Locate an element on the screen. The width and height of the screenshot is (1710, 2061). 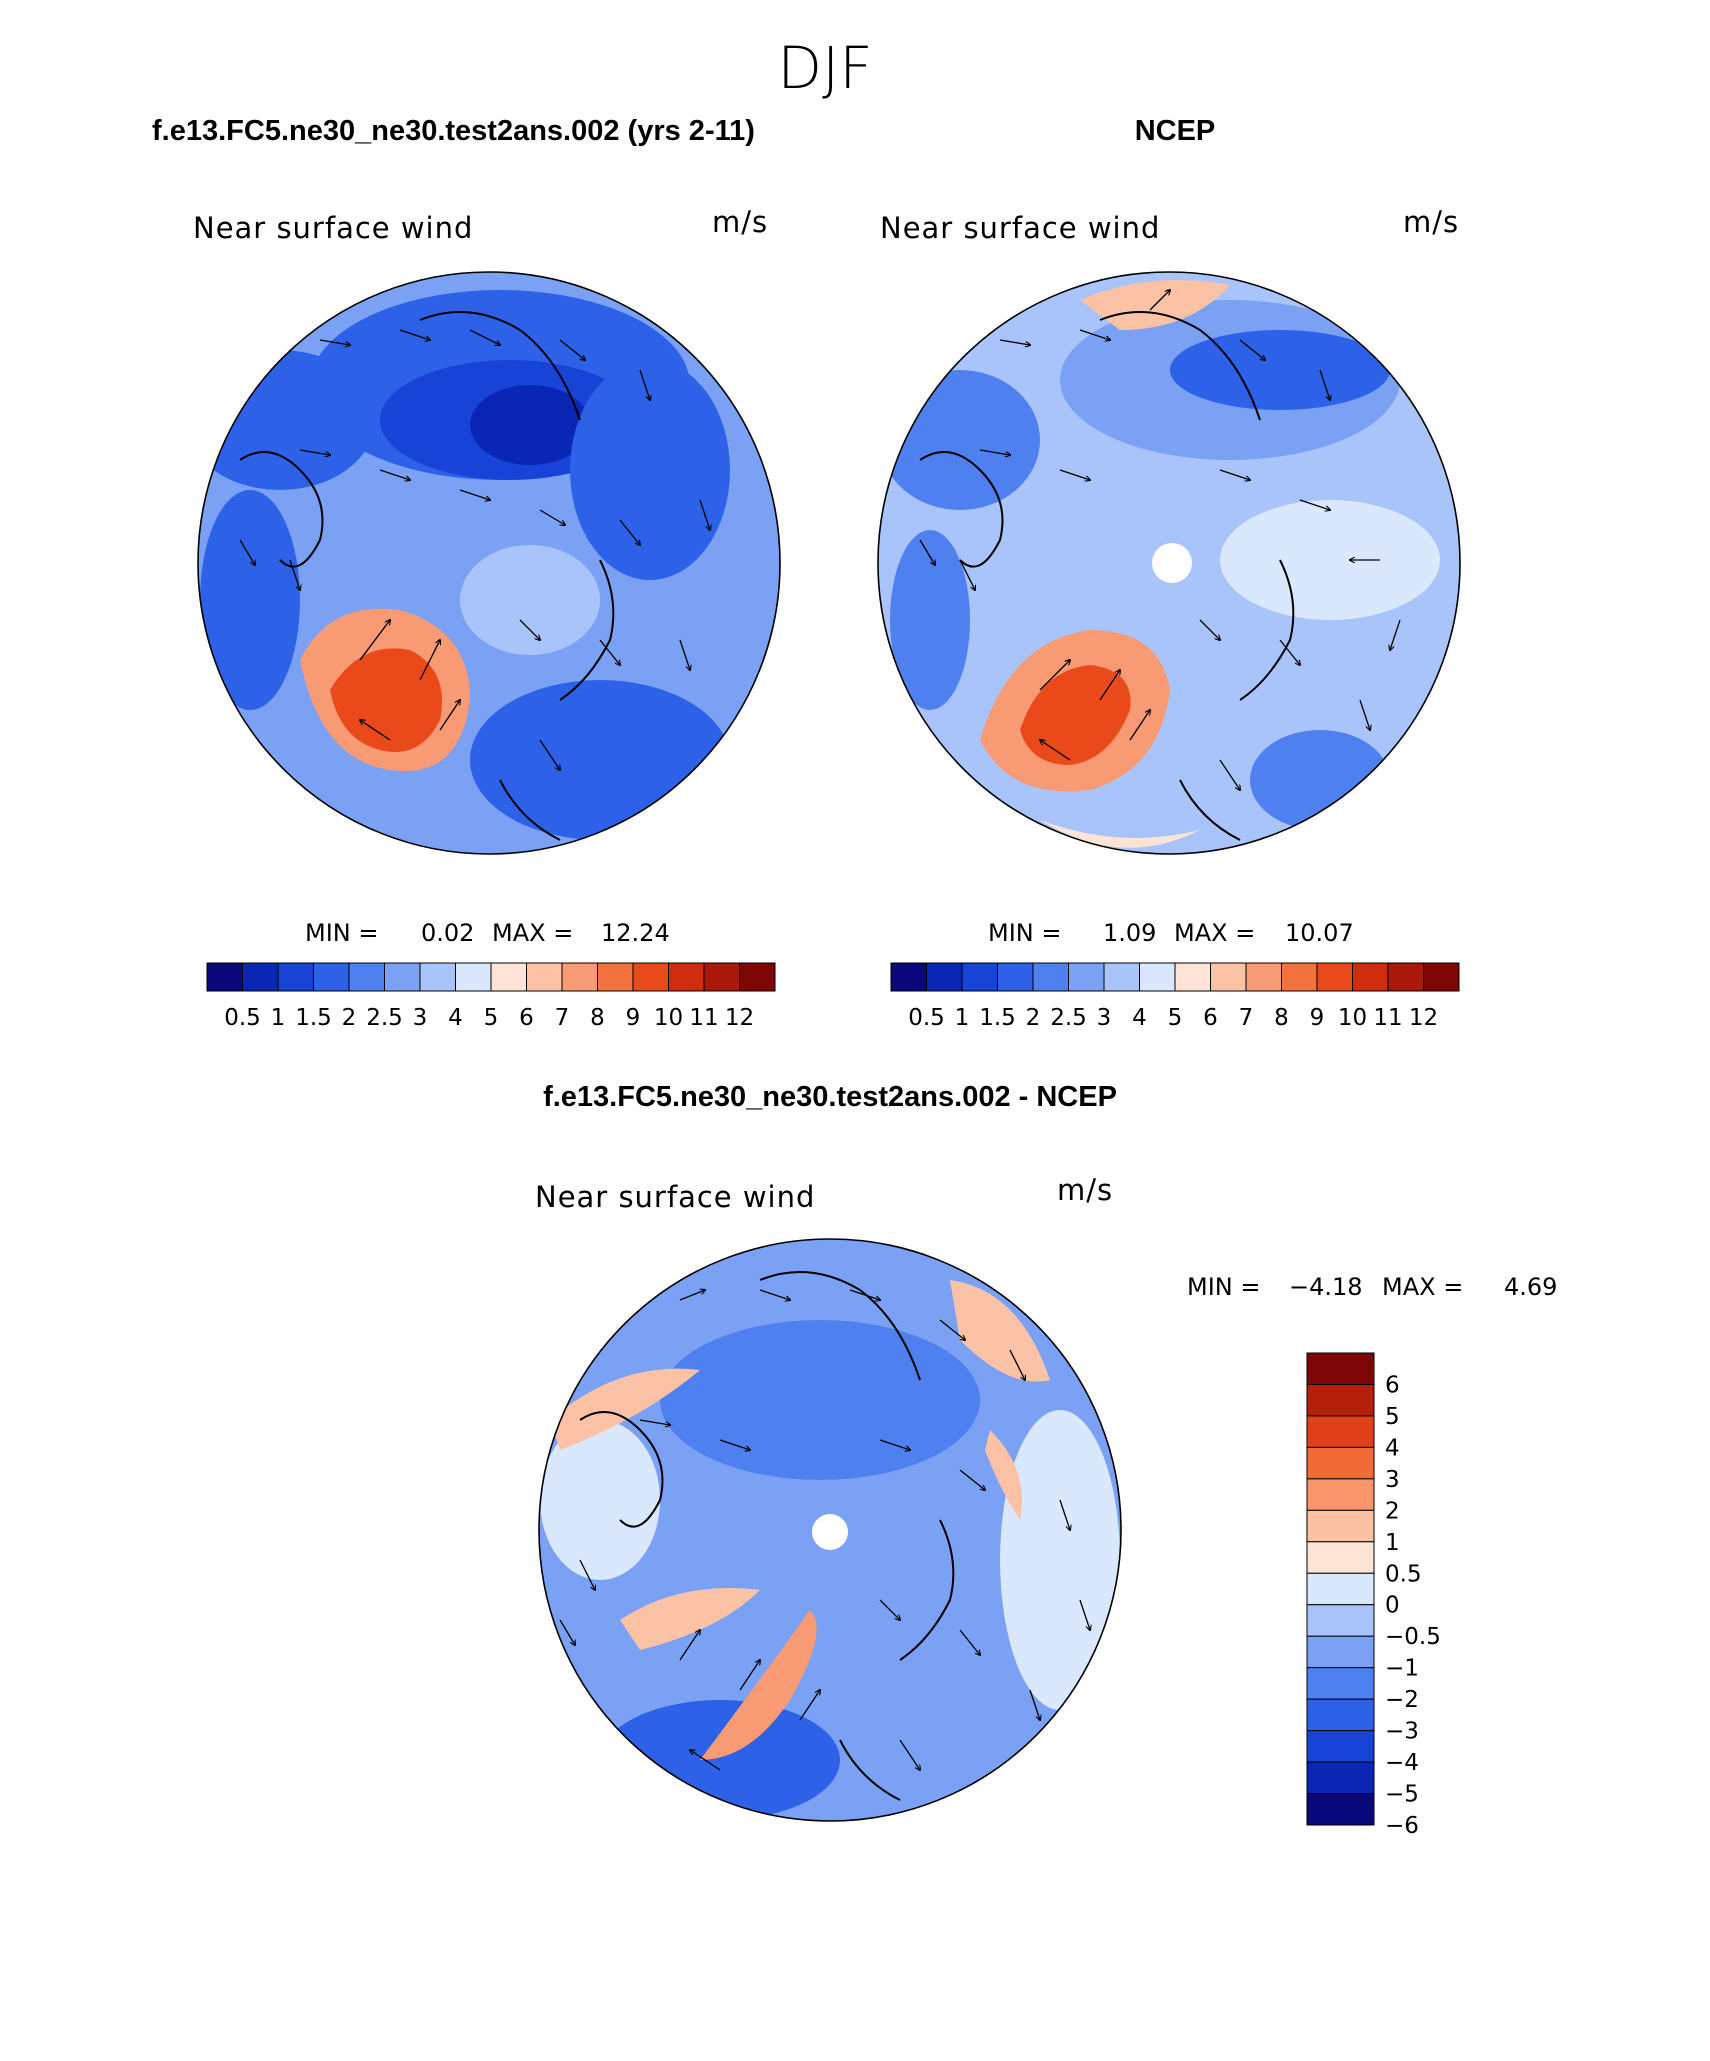
min-value: 1.09 is located at coordinates (1129, 933).